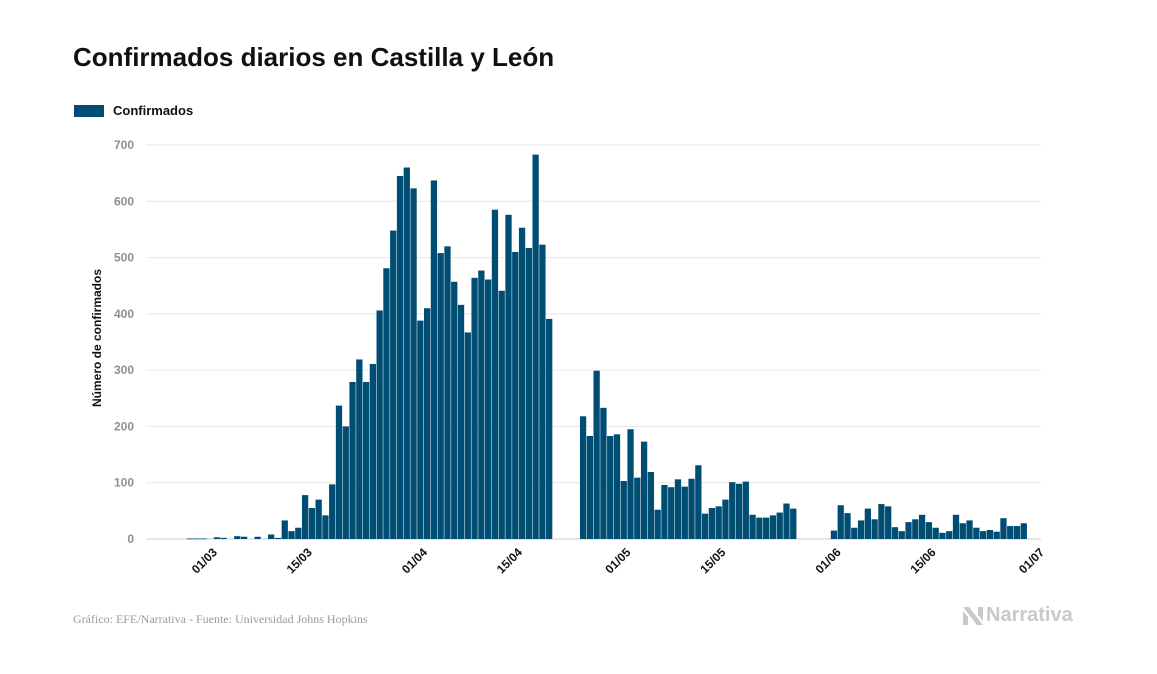 The image size is (1157, 674). I want to click on y-tick-label: 500, so click(124, 258).